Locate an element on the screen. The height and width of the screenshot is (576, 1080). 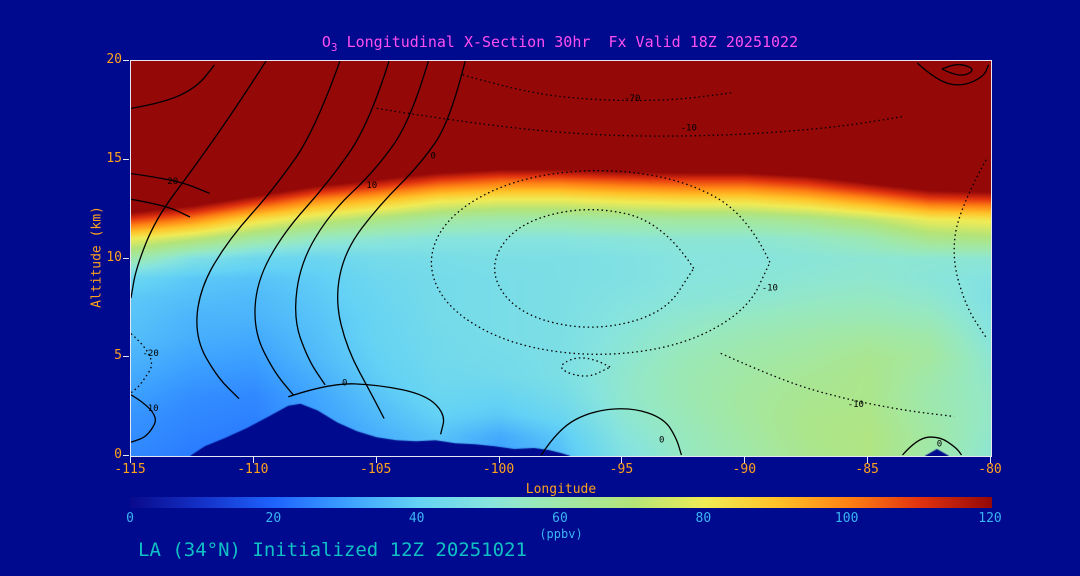
y-tick-label: 15 is located at coordinates (114, 158).